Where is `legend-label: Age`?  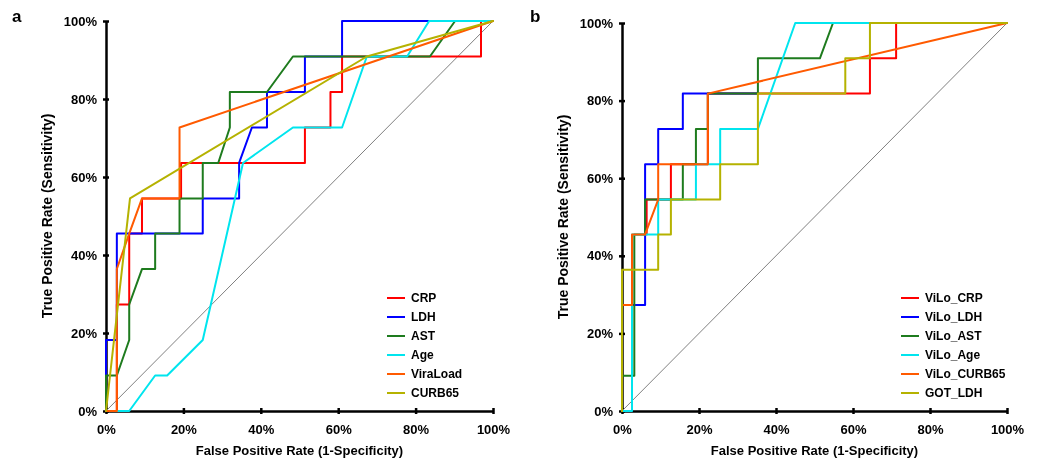 legend-label: Age is located at coordinates (422, 355).